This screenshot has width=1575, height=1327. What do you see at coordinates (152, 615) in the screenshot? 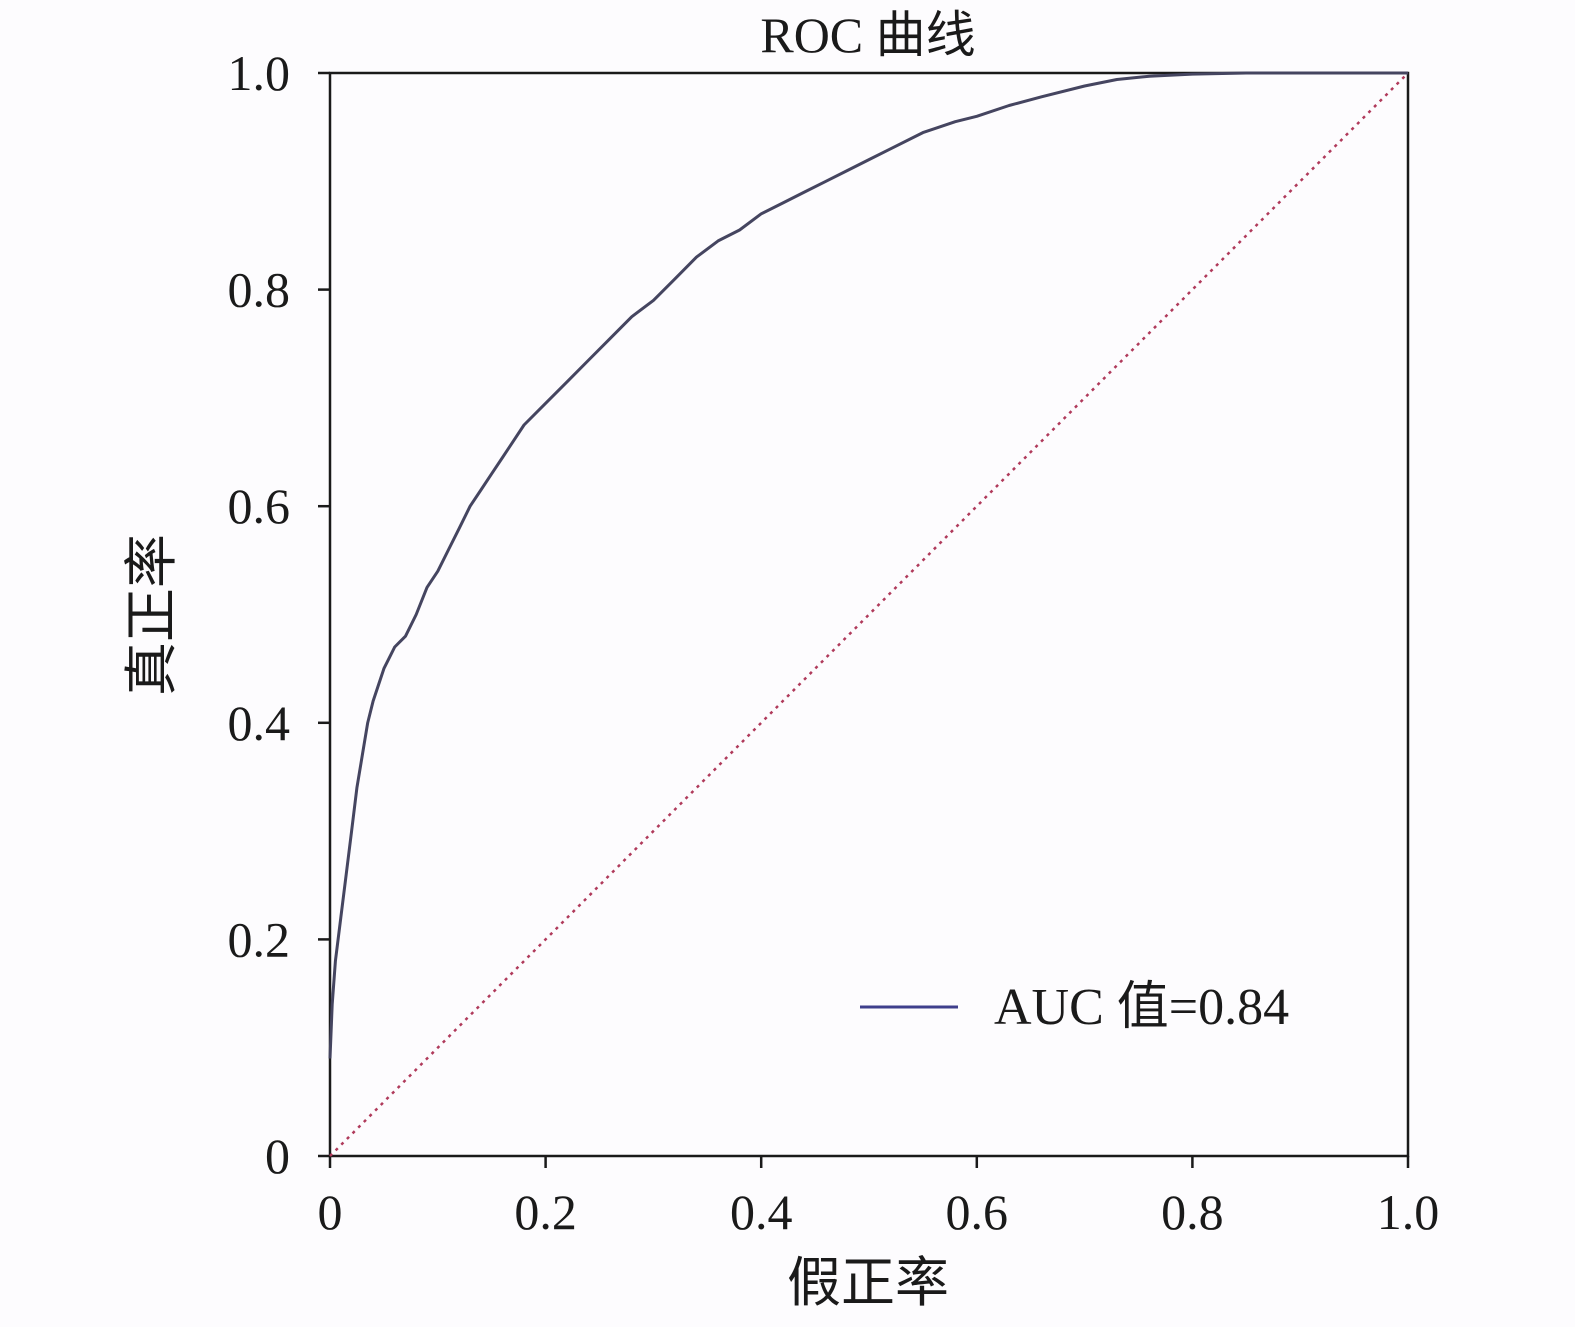
I see `y-axis-title: 真正率` at bounding box center [152, 615].